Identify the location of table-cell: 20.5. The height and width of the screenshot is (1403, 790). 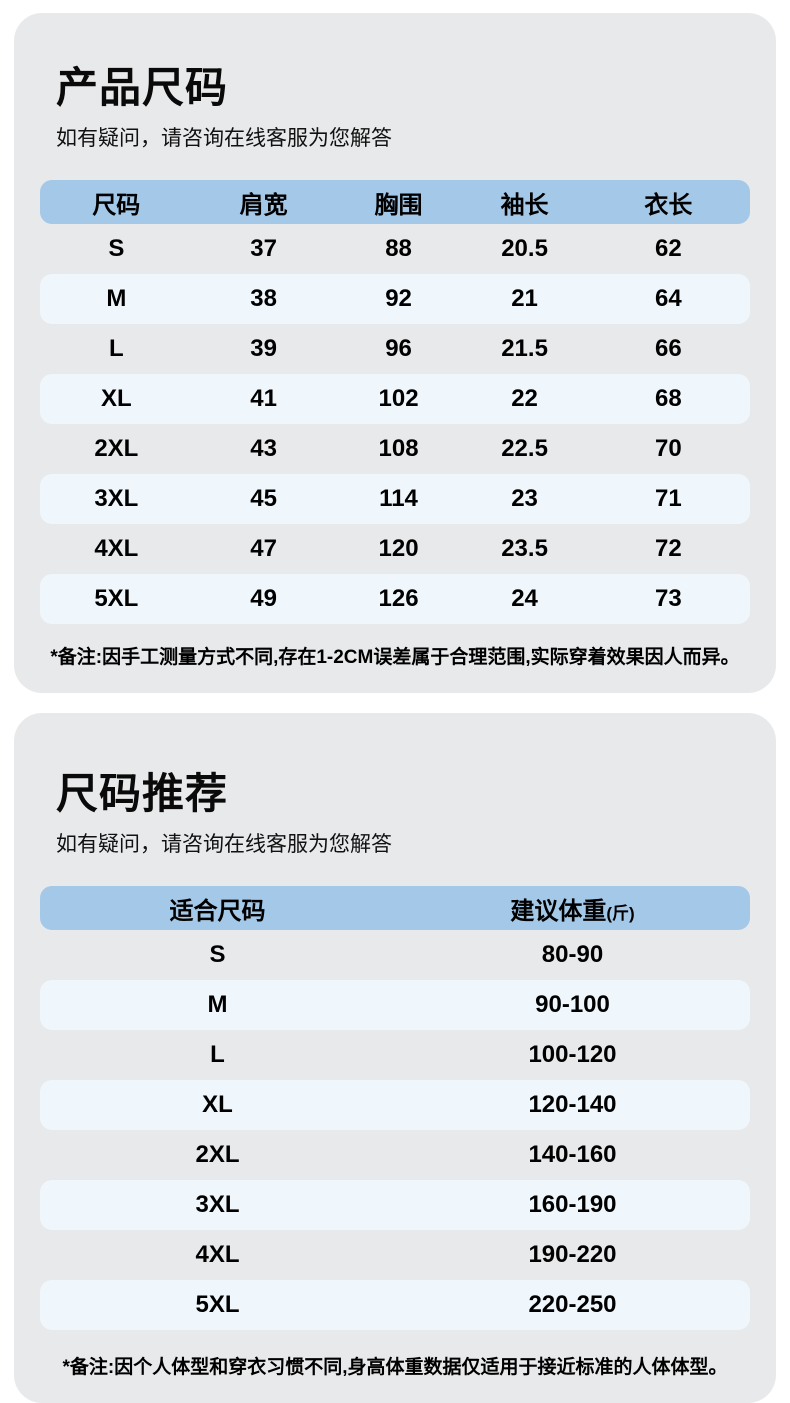
(524, 249).